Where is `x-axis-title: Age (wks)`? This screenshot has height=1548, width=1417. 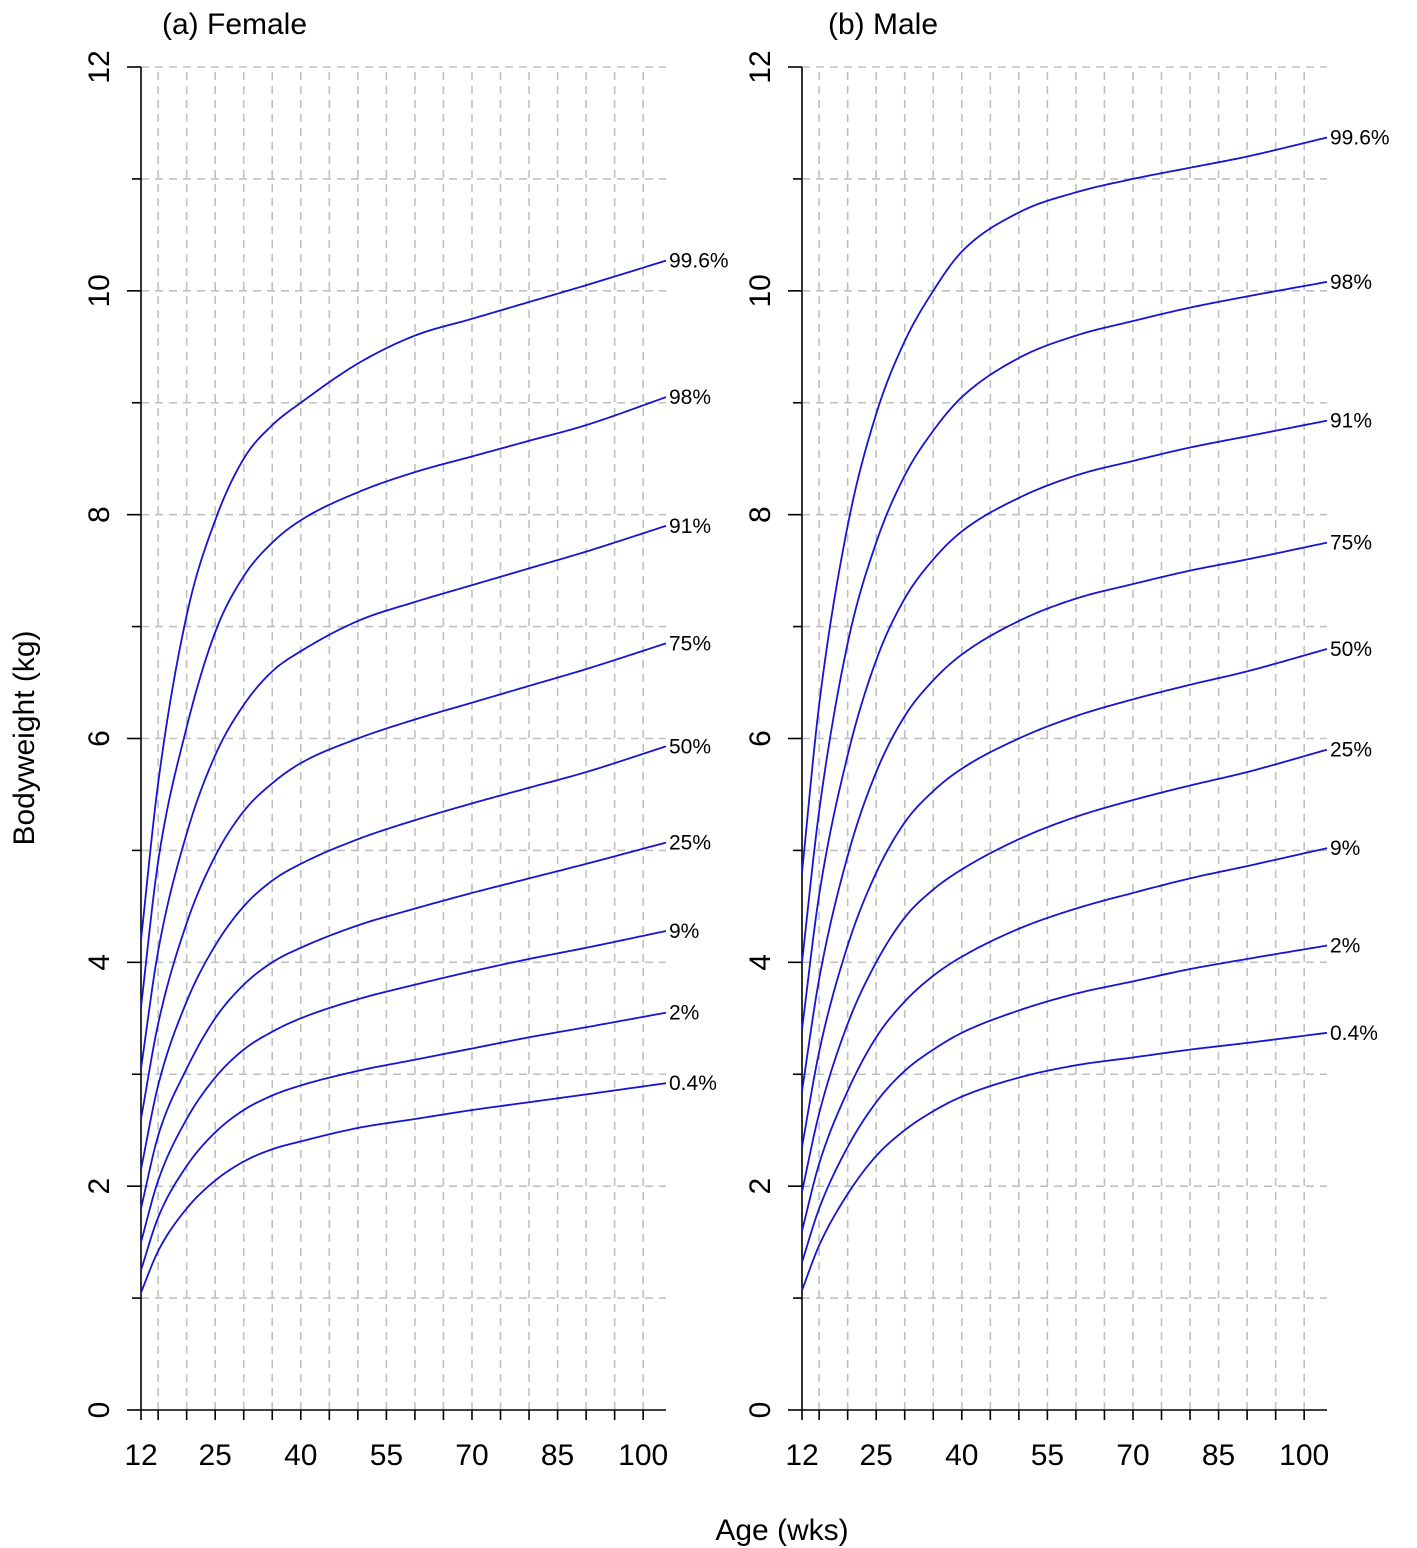
x-axis-title: Age (wks) is located at coordinates (781, 1530).